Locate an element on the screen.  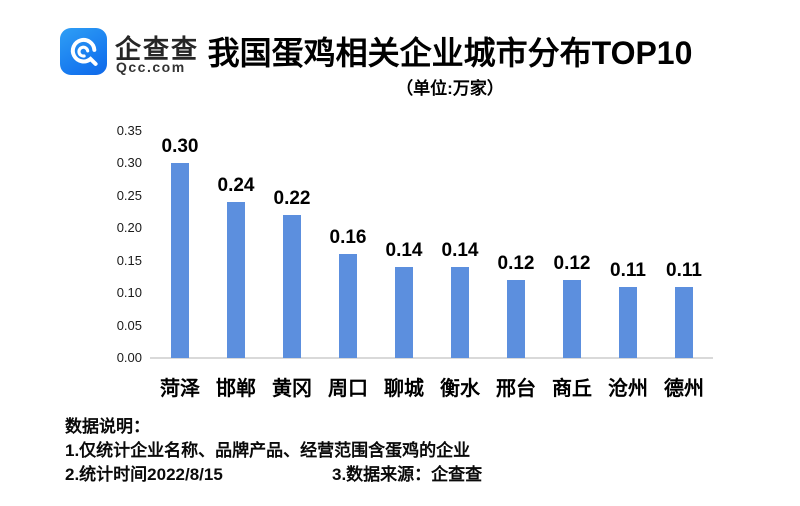
x-axis-category-label: 黄冈 is located at coordinates (292, 389).